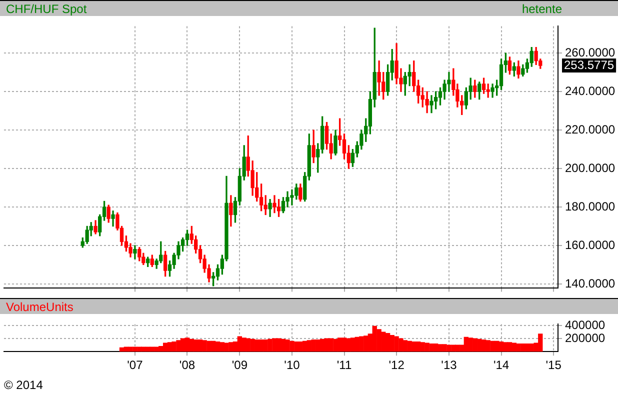 Image resolution: width=618 pixels, height=394 pixels. What do you see at coordinates (542, 9) in the screenshot?
I see `text: hetente` at bounding box center [542, 9].